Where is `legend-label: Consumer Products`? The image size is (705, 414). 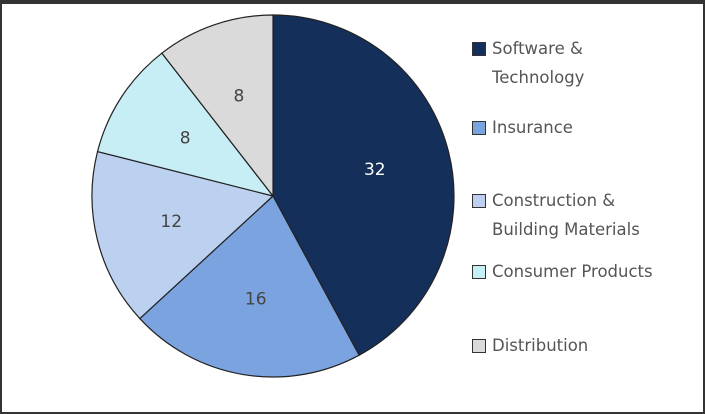
legend-label: Consumer Products is located at coordinates (572, 271).